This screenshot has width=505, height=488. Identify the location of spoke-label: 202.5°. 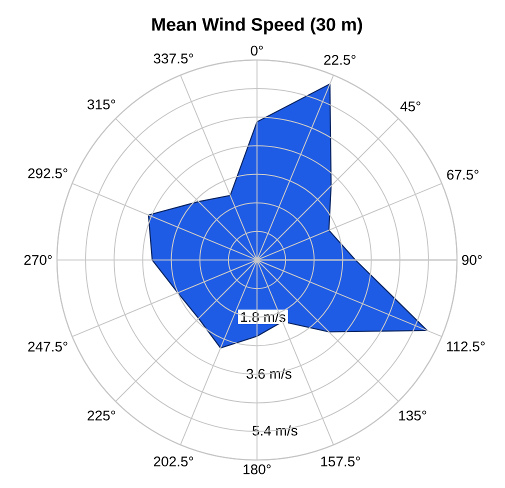
(174, 461).